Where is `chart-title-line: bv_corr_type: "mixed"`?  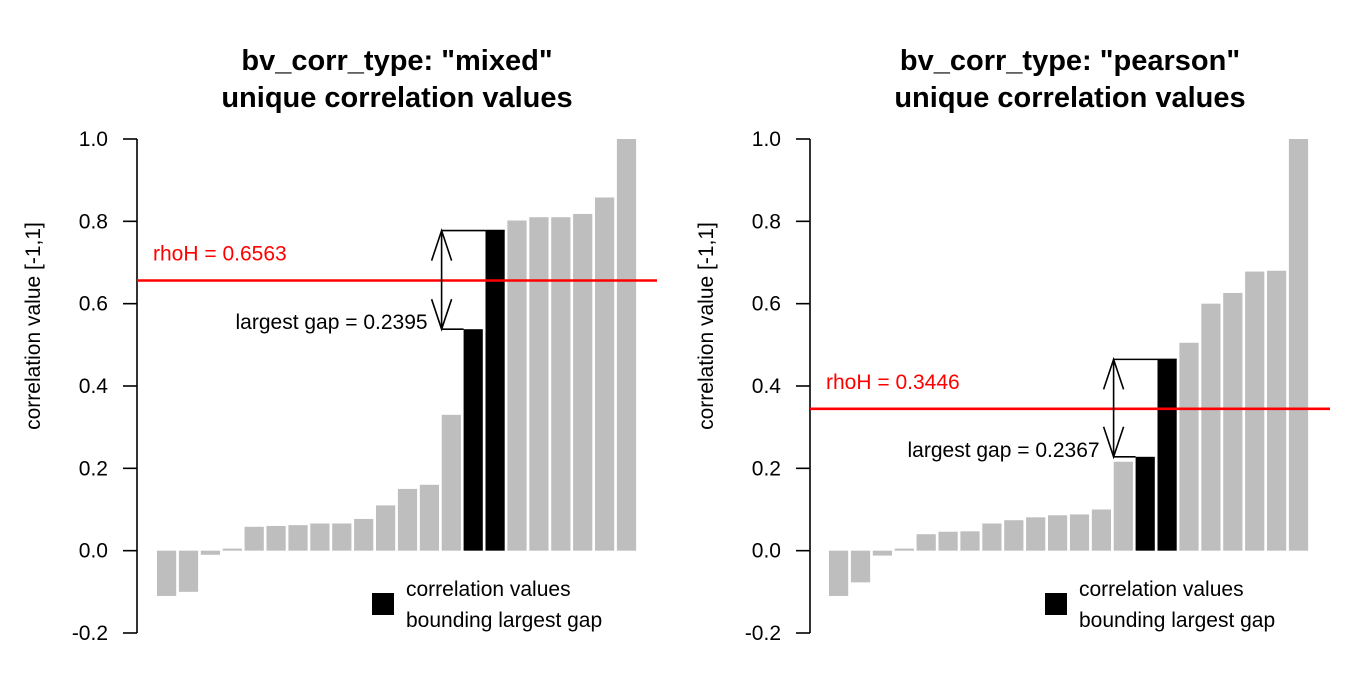
chart-title-line: bv_corr_type: "mixed" is located at coordinates (396, 61).